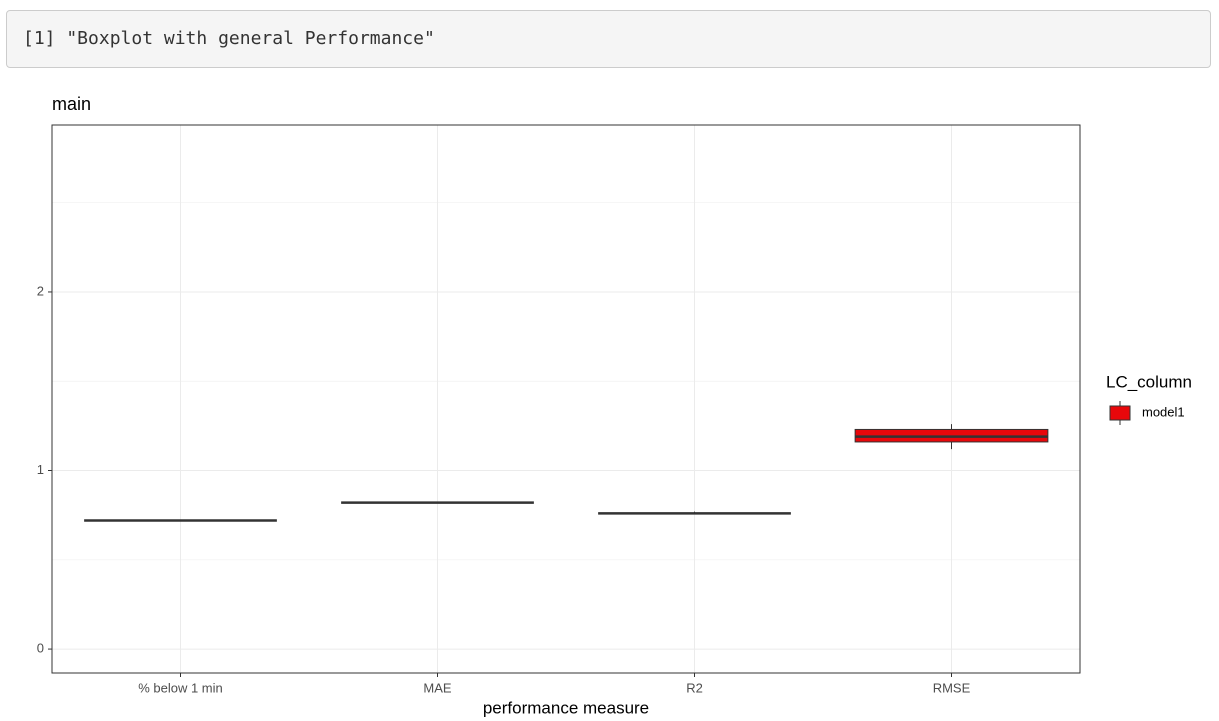  Describe the element at coordinates (40, 648) in the screenshot. I see `y-tick-label: 0` at that location.